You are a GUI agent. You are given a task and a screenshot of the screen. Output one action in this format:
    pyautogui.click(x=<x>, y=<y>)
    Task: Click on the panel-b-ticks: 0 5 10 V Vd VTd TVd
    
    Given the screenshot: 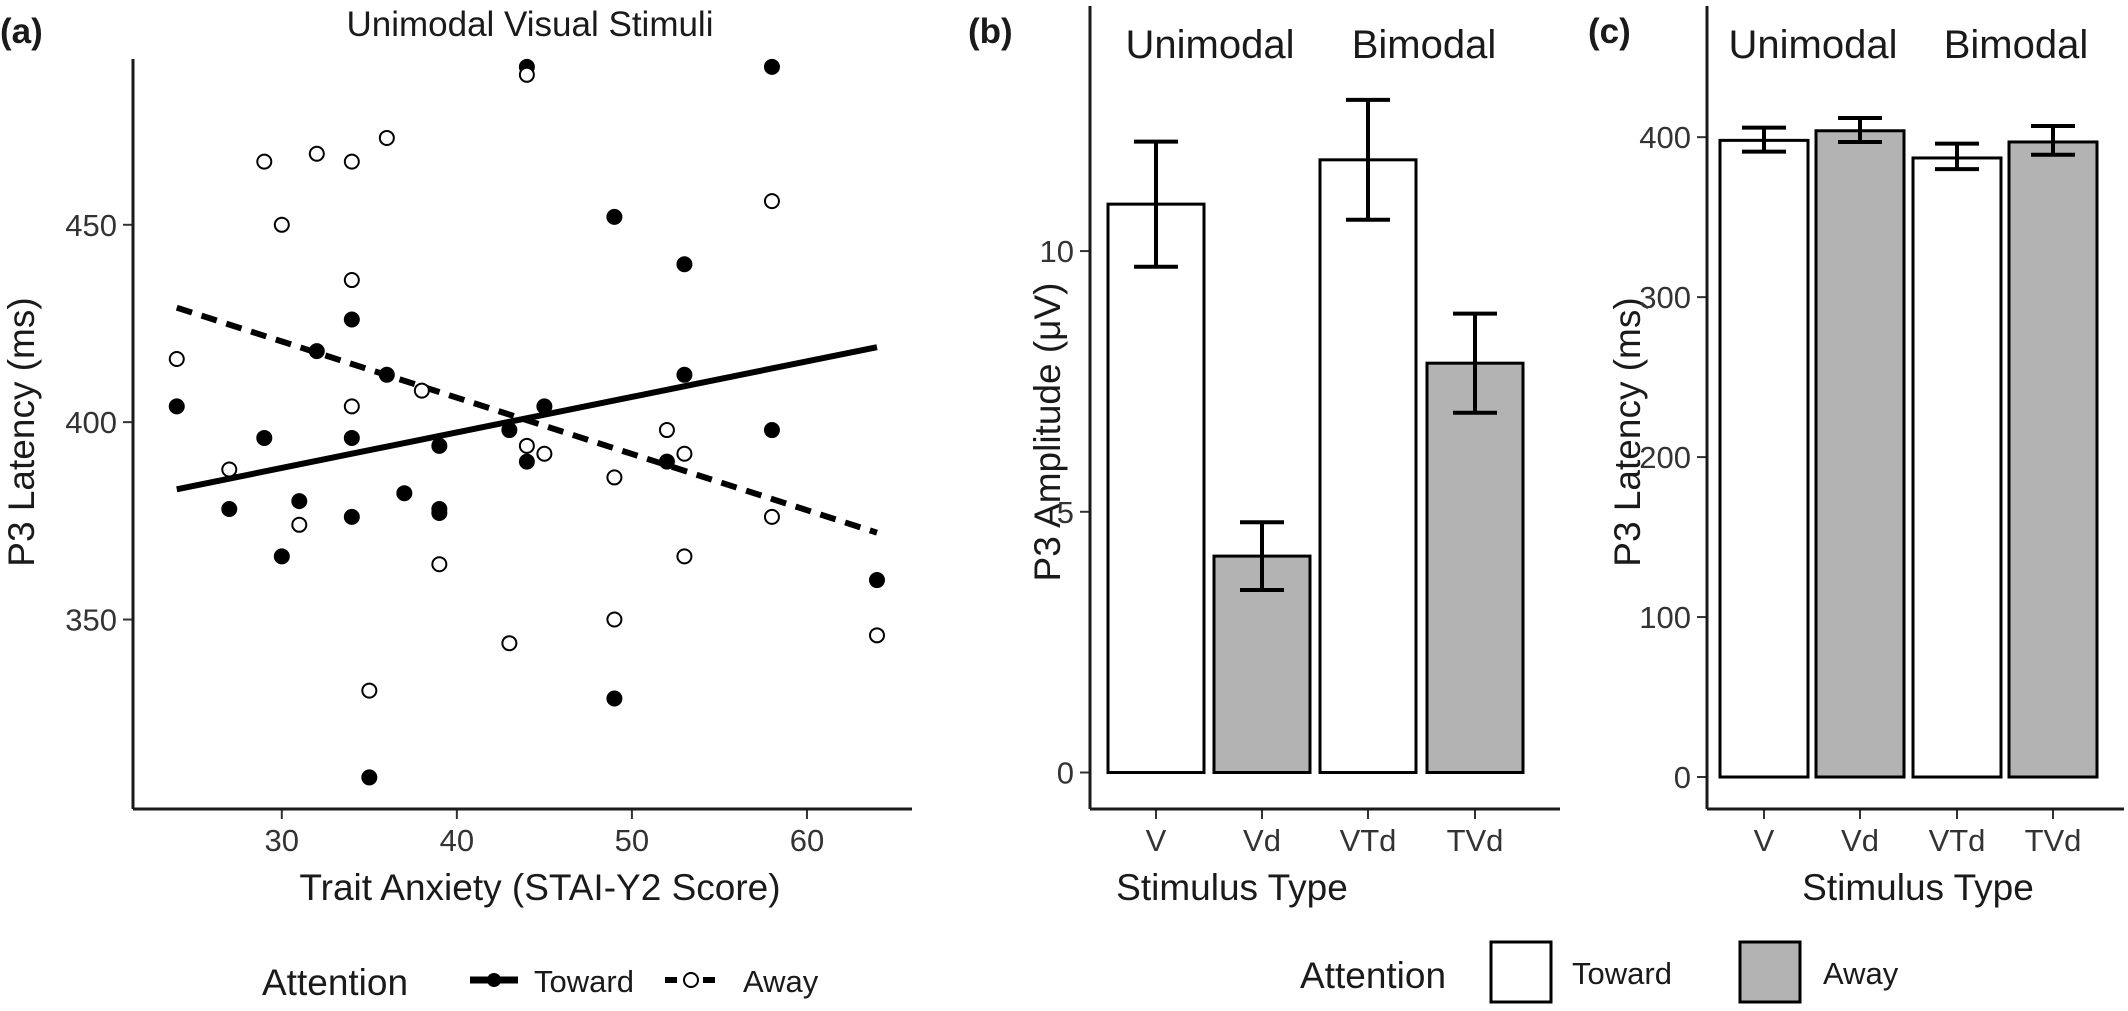 What is the action you would take?
    pyautogui.click(x=1272, y=546)
    